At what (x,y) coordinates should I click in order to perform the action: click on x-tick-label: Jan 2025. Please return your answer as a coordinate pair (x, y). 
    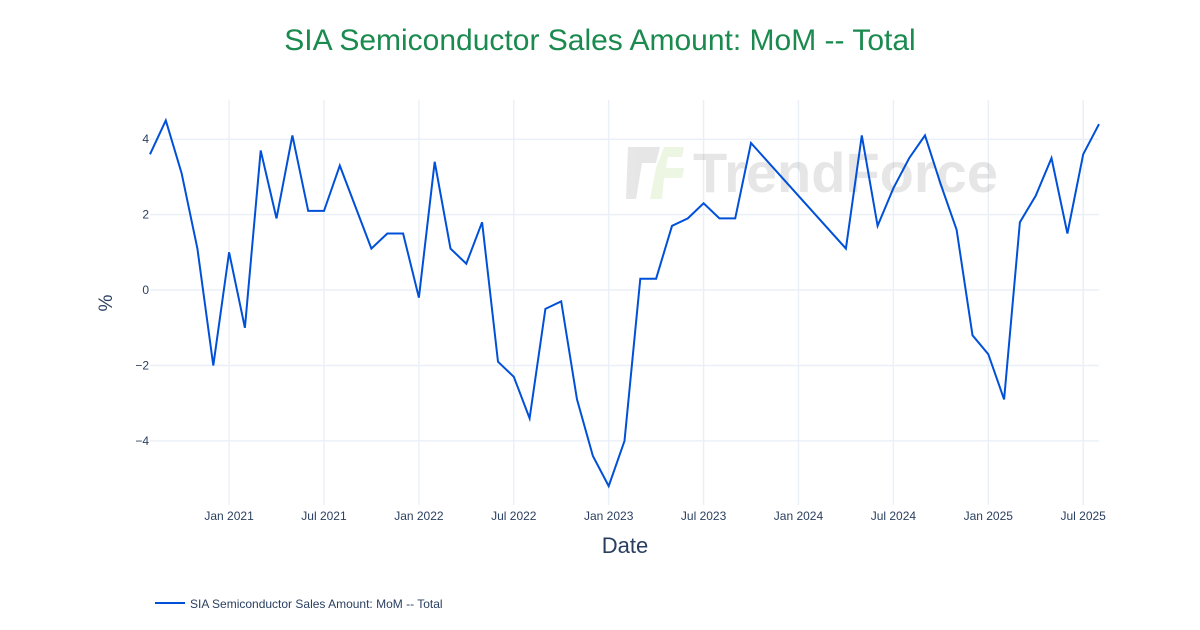
    Looking at the image, I should click on (989, 516).